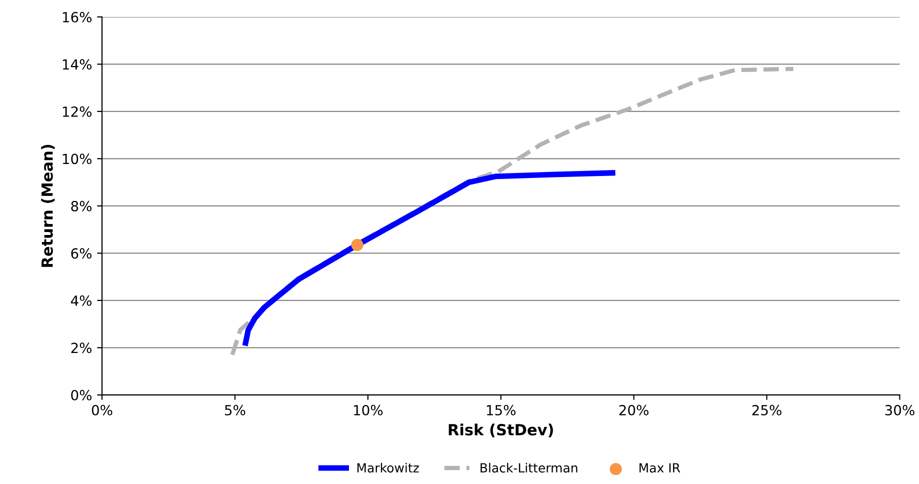 The height and width of the screenshot is (484, 919). What do you see at coordinates (899, 410) in the screenshot?
I see `x-tick-label: 30%` at bounding box center [899, 410].